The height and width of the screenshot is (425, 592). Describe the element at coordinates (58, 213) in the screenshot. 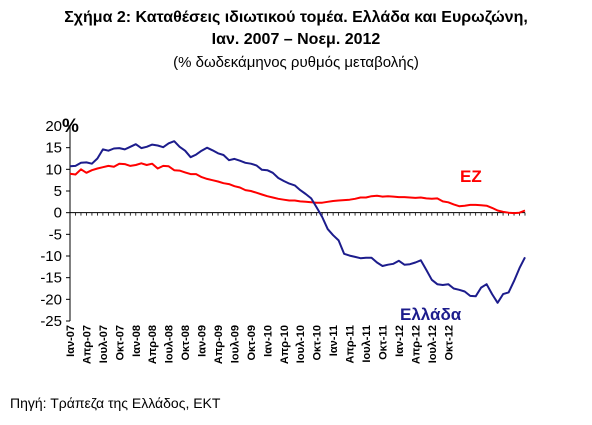

I see `y-tick-label: 0` at that location.